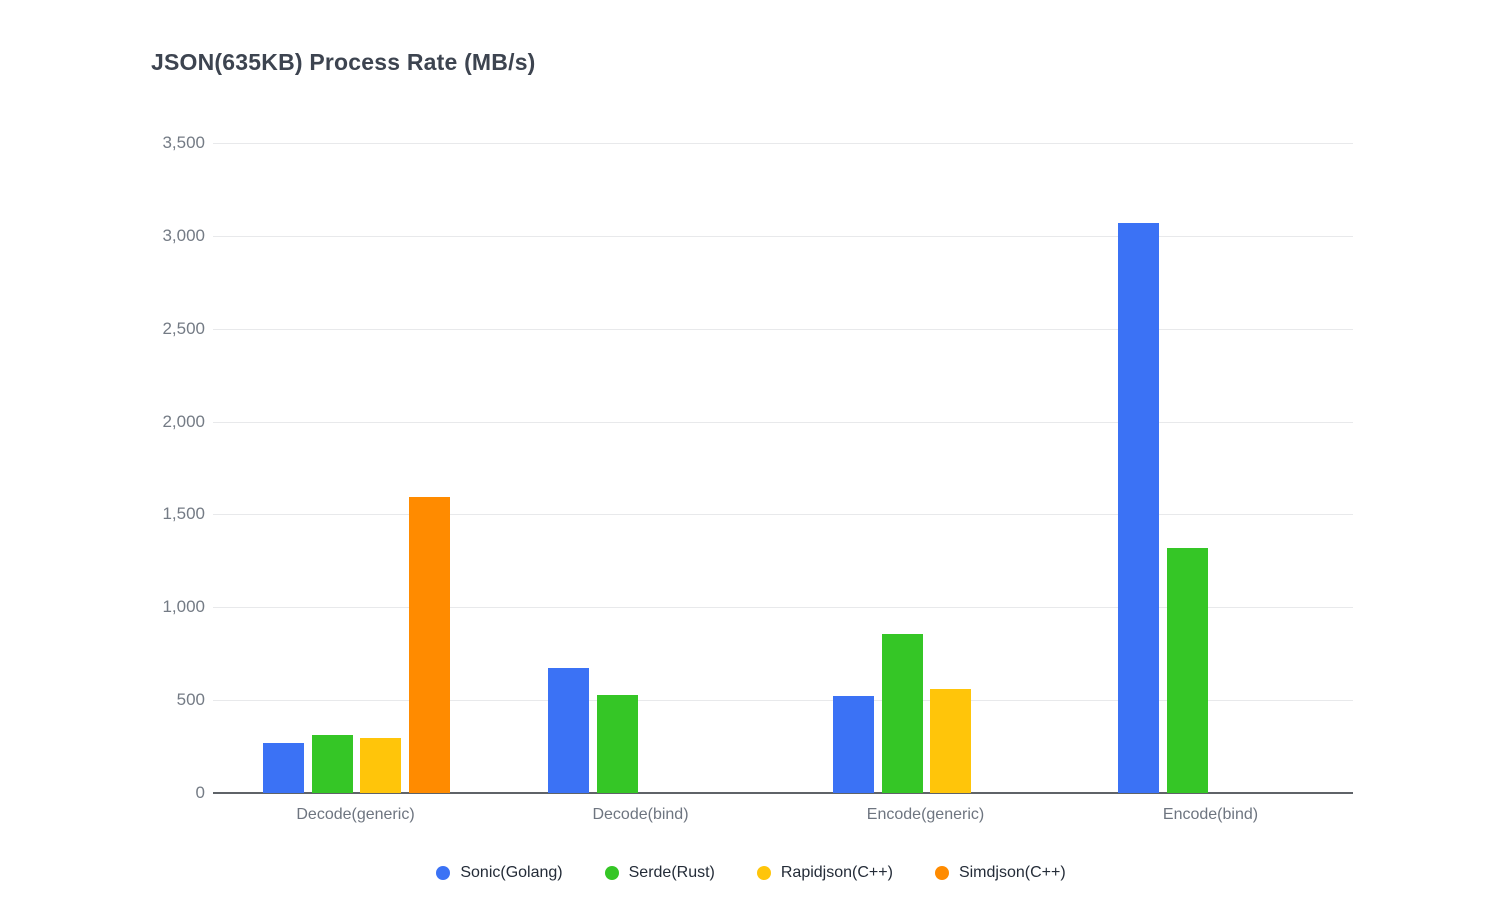 This screenshot has width=1502, height=924. Describe the element at coordinates (836, 872) in the screenshot. I see `legend-label: Rapidjson(C++)` at that location.